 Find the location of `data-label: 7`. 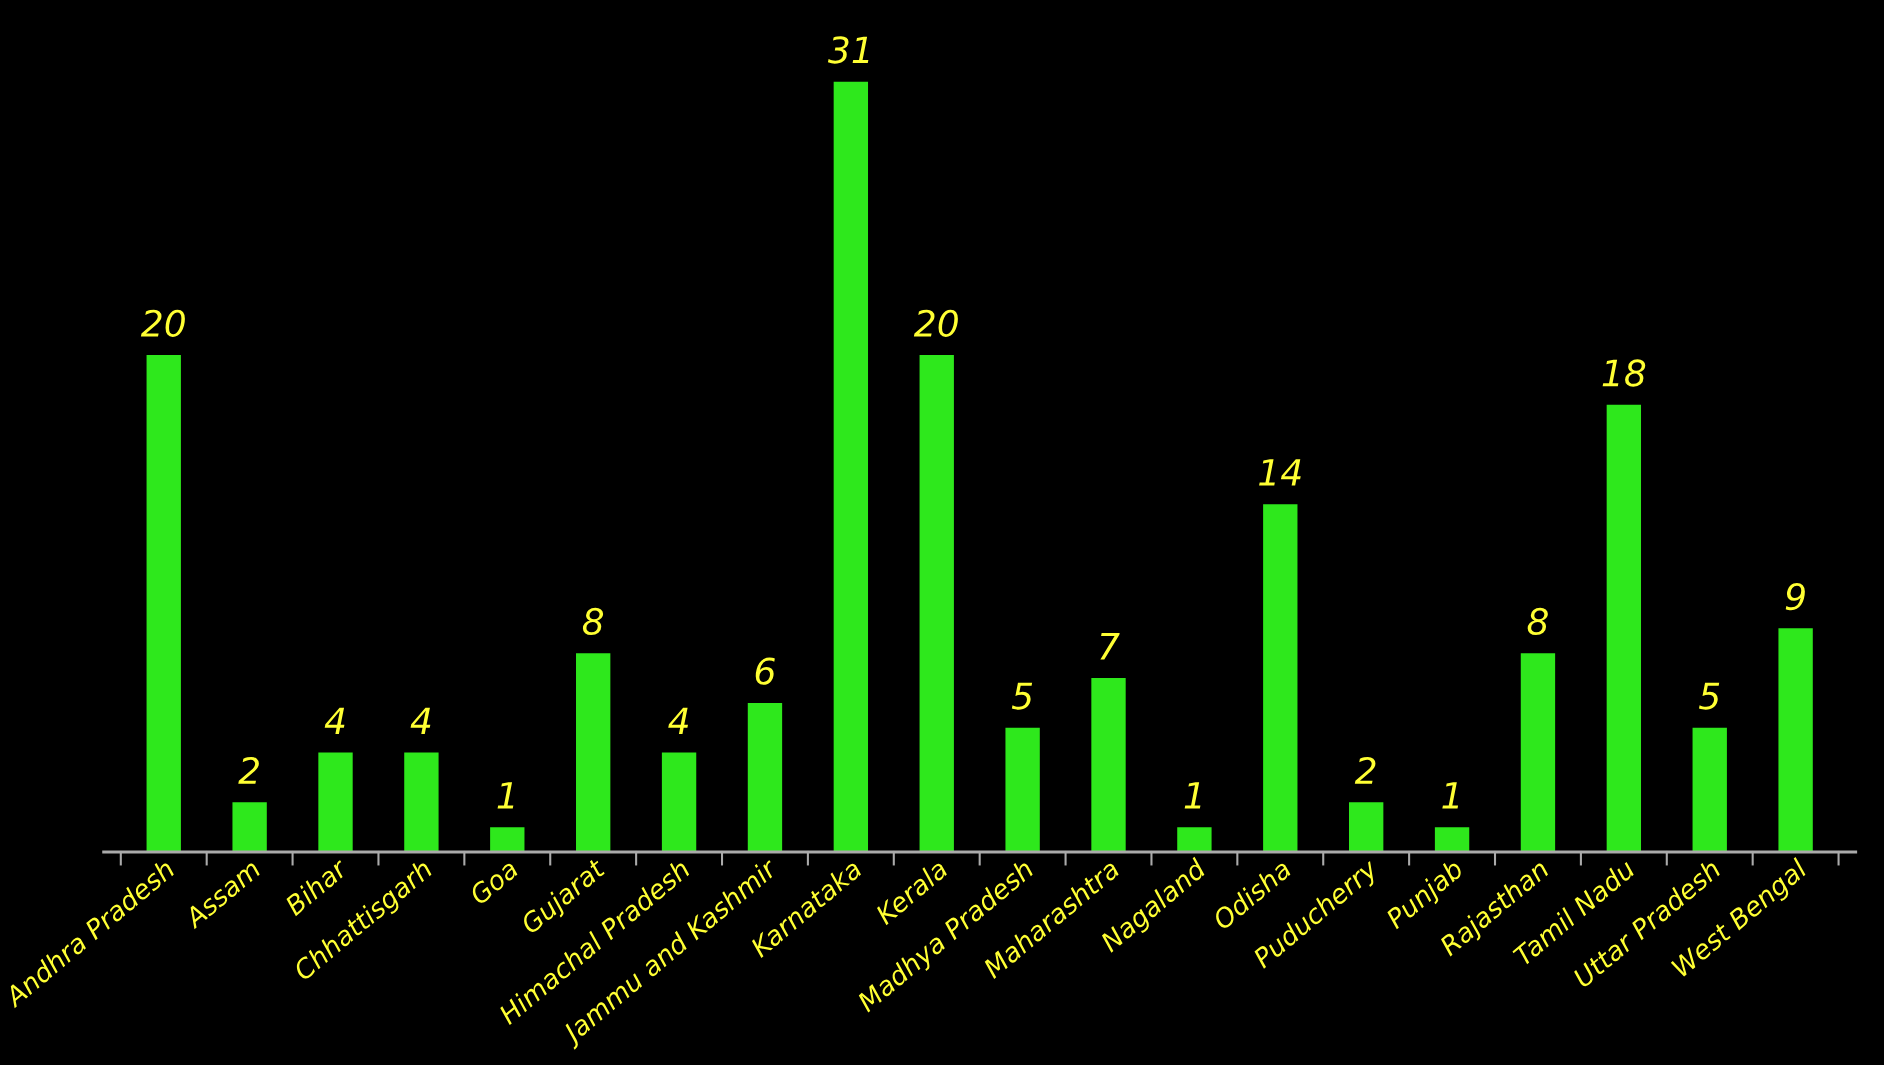

data-label: 7 is located at coordinates (1110, 646).